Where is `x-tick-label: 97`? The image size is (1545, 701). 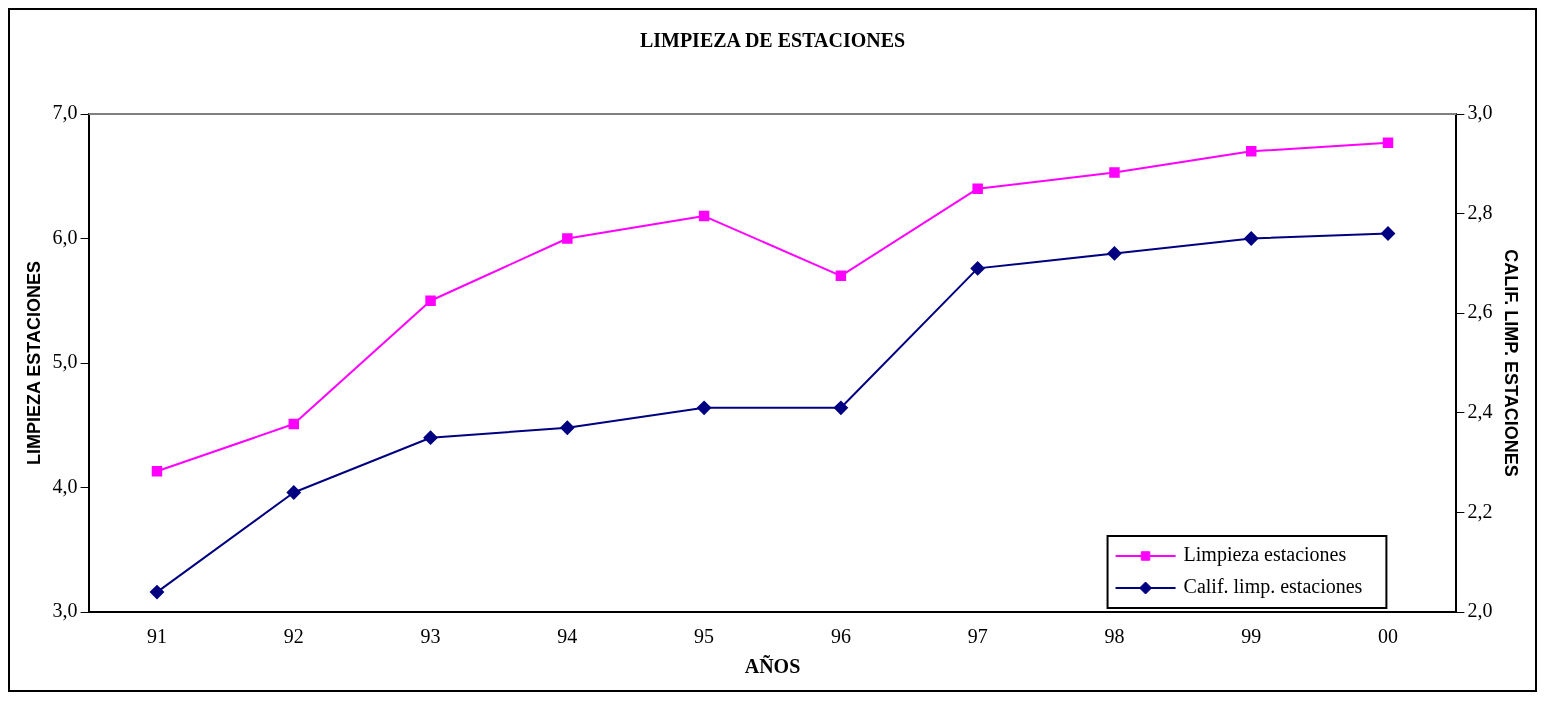 x-tick-label: 97 is located at coordinates (977, 636).